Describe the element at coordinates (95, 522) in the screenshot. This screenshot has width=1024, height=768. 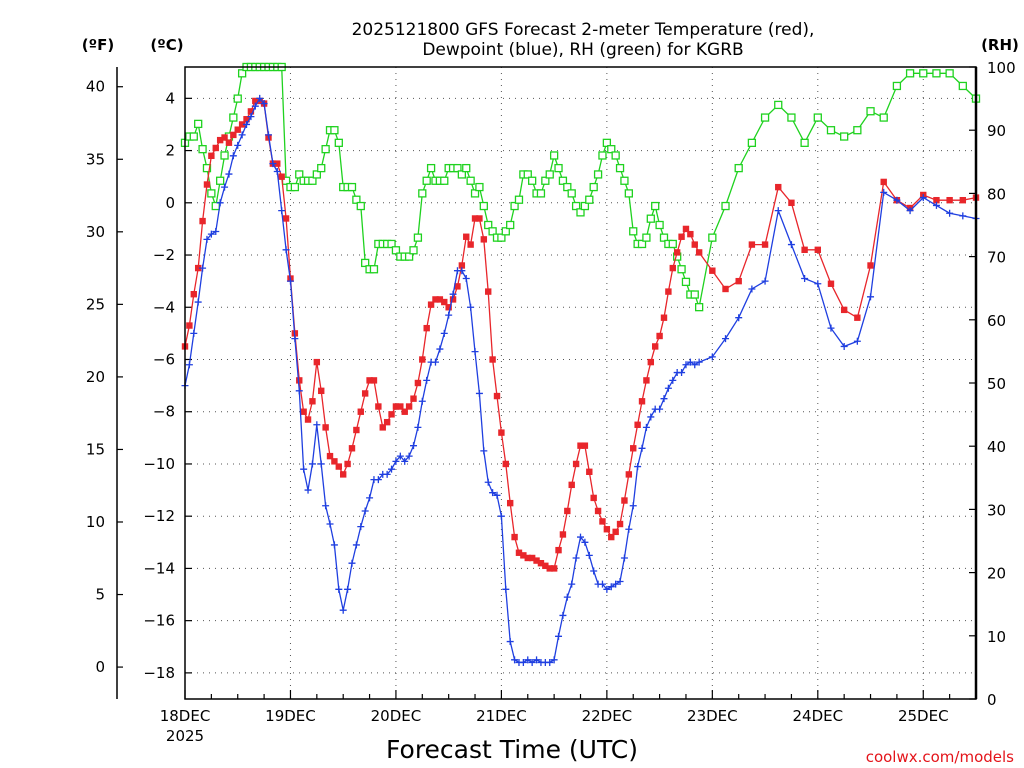
I see `f-tick-label: 10` at that location.